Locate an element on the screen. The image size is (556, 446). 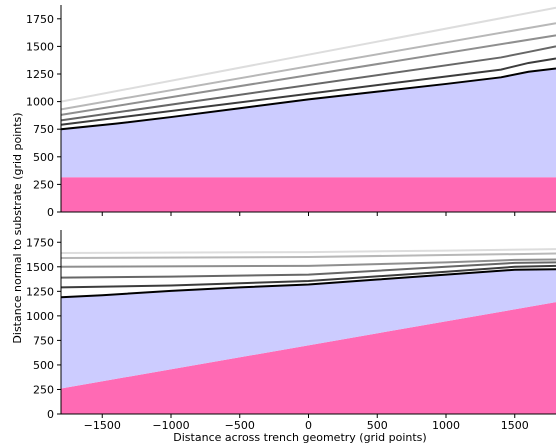
panel-2-y-tick-label: 1750 is located at coordinates (40, 242).